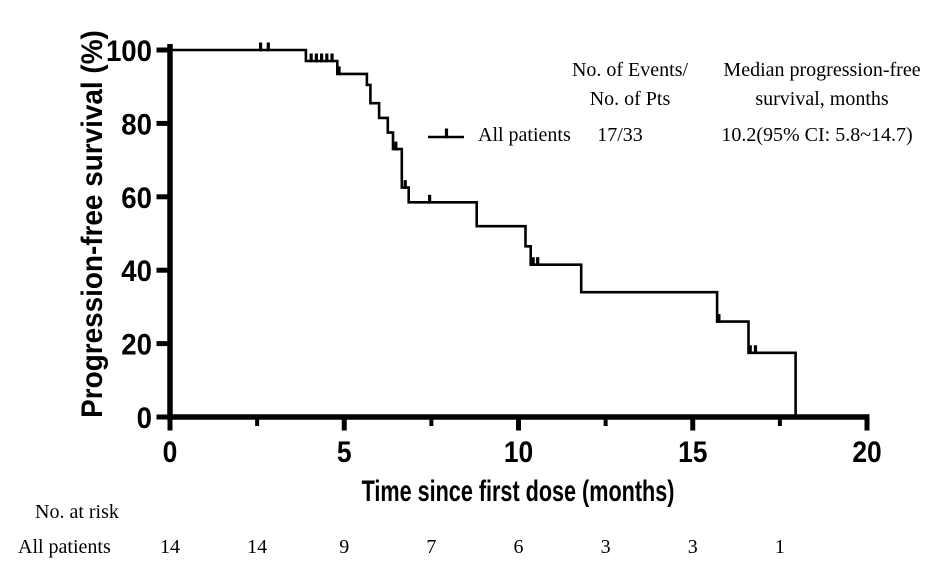 This screenshot has height=586, width=931. I want to click on x-tick-label: 10, so click(518, 451).